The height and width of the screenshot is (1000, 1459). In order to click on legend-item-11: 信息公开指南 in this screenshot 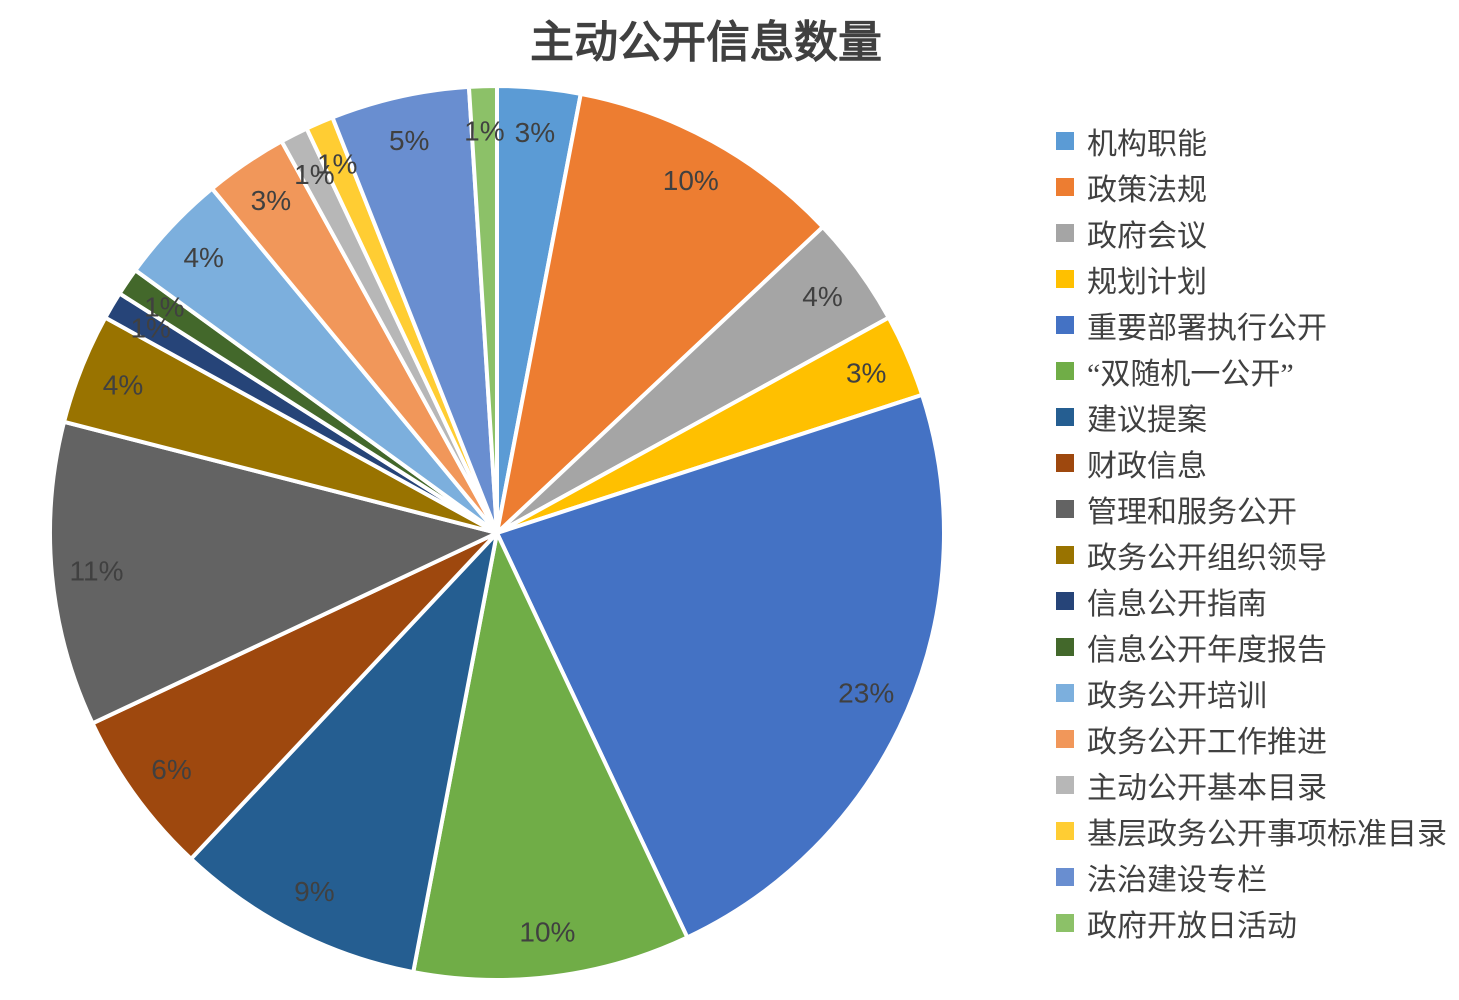, I will do `click(1251, 601)`.